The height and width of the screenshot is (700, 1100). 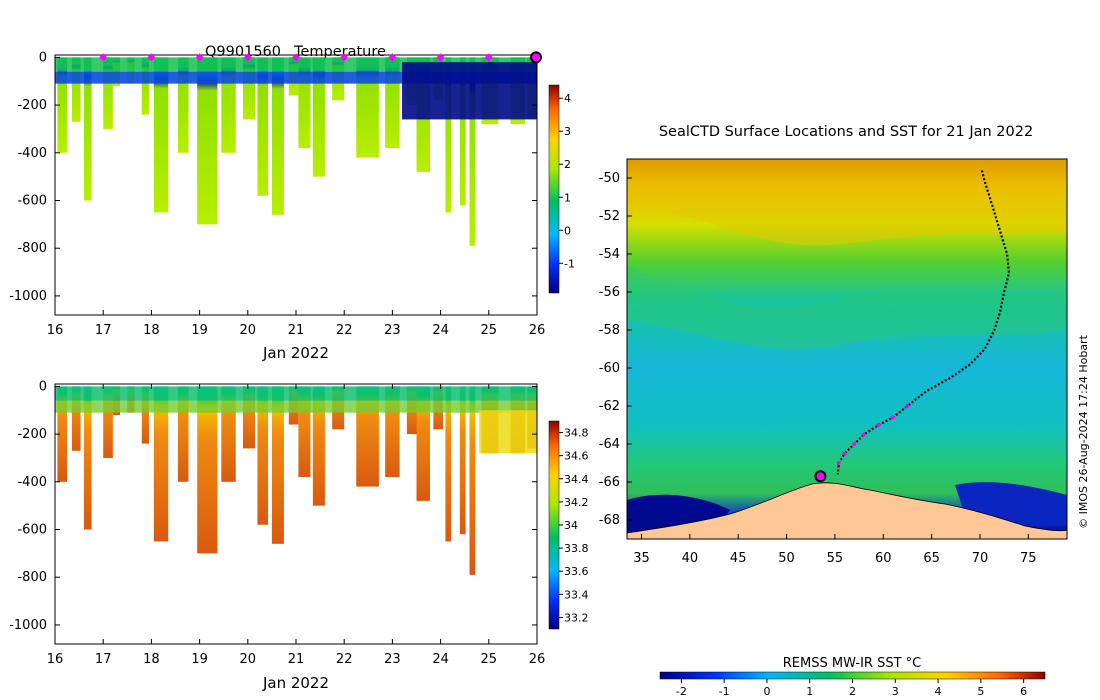 What do you see at coordinates (576, 502) in the screenshot?
I see `colorbar-tick-label: 34.2` at bounding box center [576, 502].